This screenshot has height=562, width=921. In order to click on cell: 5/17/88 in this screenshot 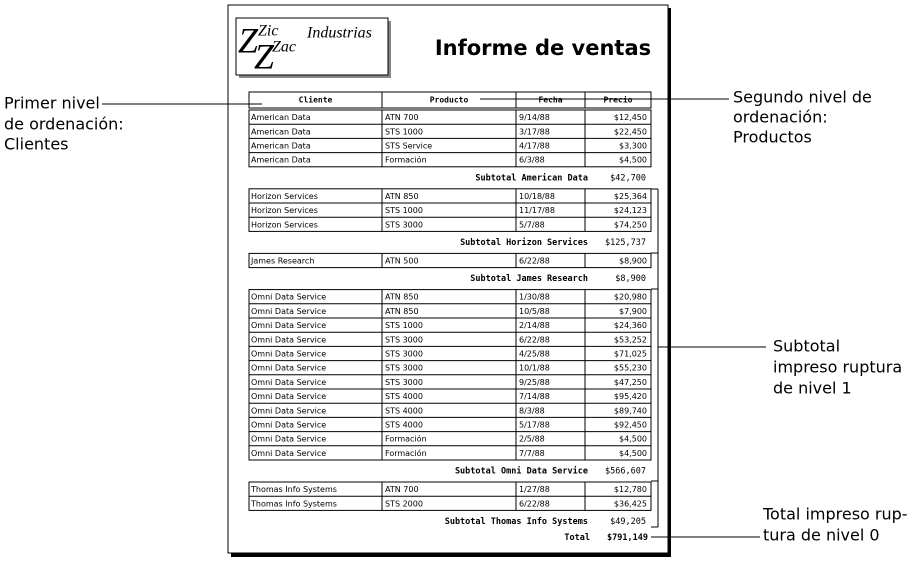, I will do `click(534, 425)`.